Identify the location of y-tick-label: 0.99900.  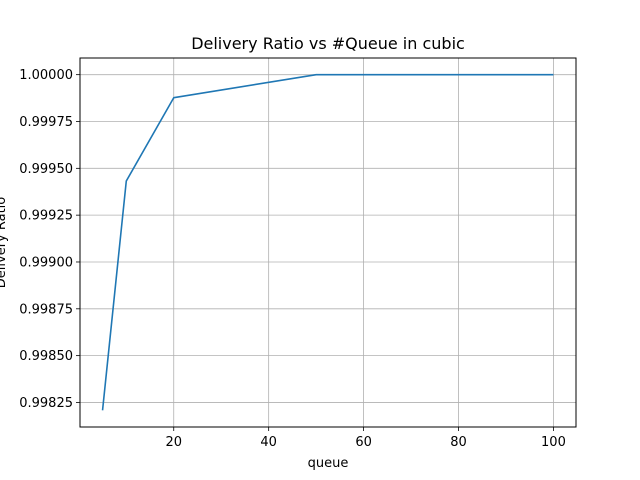
(46, 262).